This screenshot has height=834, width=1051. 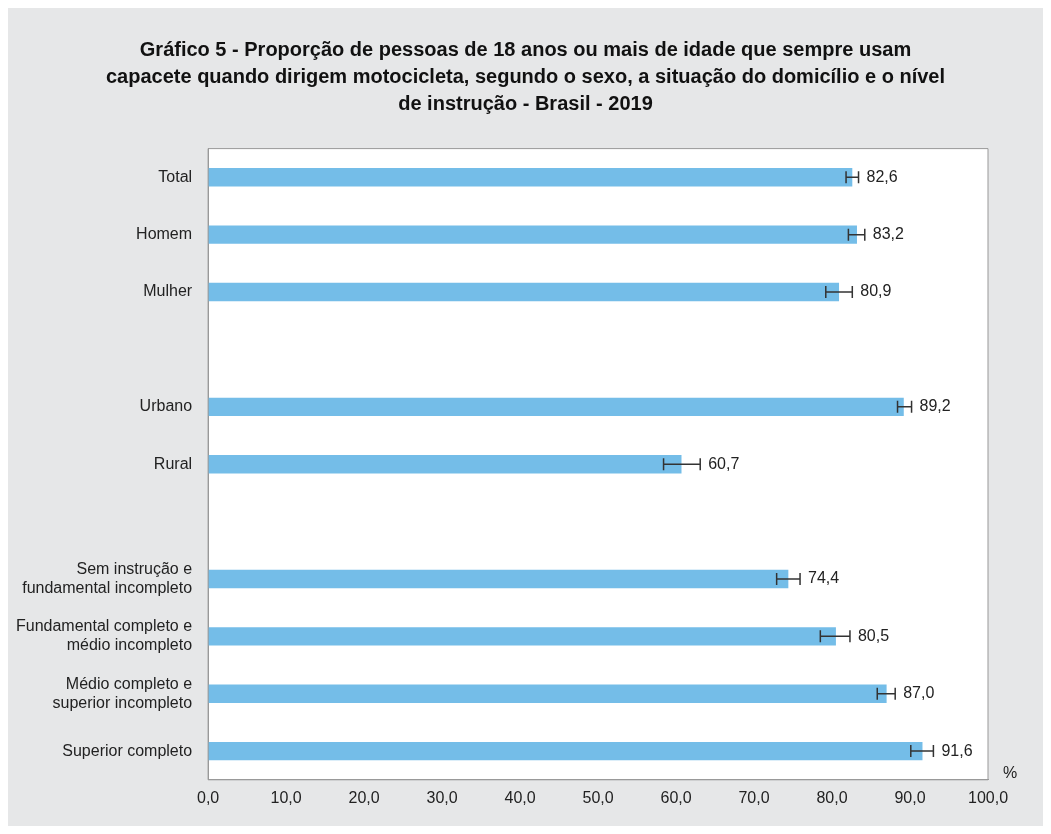 What do you see at coordinates (122, 692) in the screenshot?
I see `y-tick-label: Médio completo e superior incompleto` at bounding box center [122, 692].